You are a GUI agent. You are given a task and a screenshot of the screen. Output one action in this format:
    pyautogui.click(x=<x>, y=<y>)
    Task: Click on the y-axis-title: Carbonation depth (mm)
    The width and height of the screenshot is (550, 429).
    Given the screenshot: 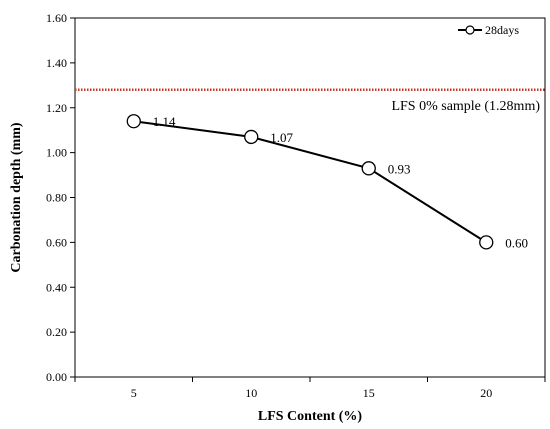 What is the action you would take?
    pyautogui.click(x=16, y=197)
    